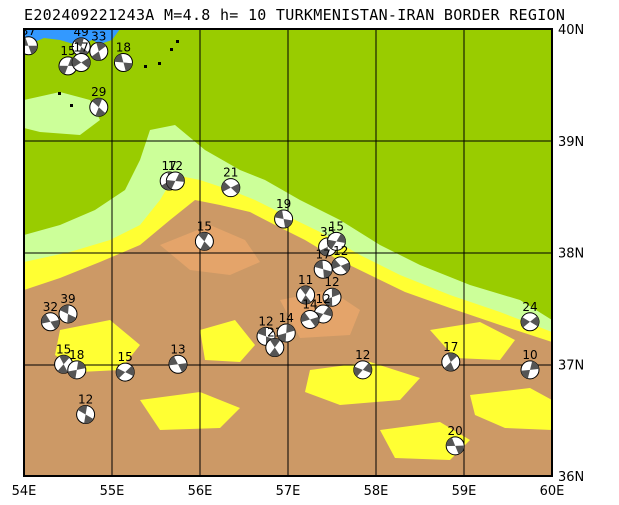 The height and width of the screenshot is (505, 619). Describe the element at coordinates (50, 307) in the screenshot. I see `event-depth-label: 32` at that location.